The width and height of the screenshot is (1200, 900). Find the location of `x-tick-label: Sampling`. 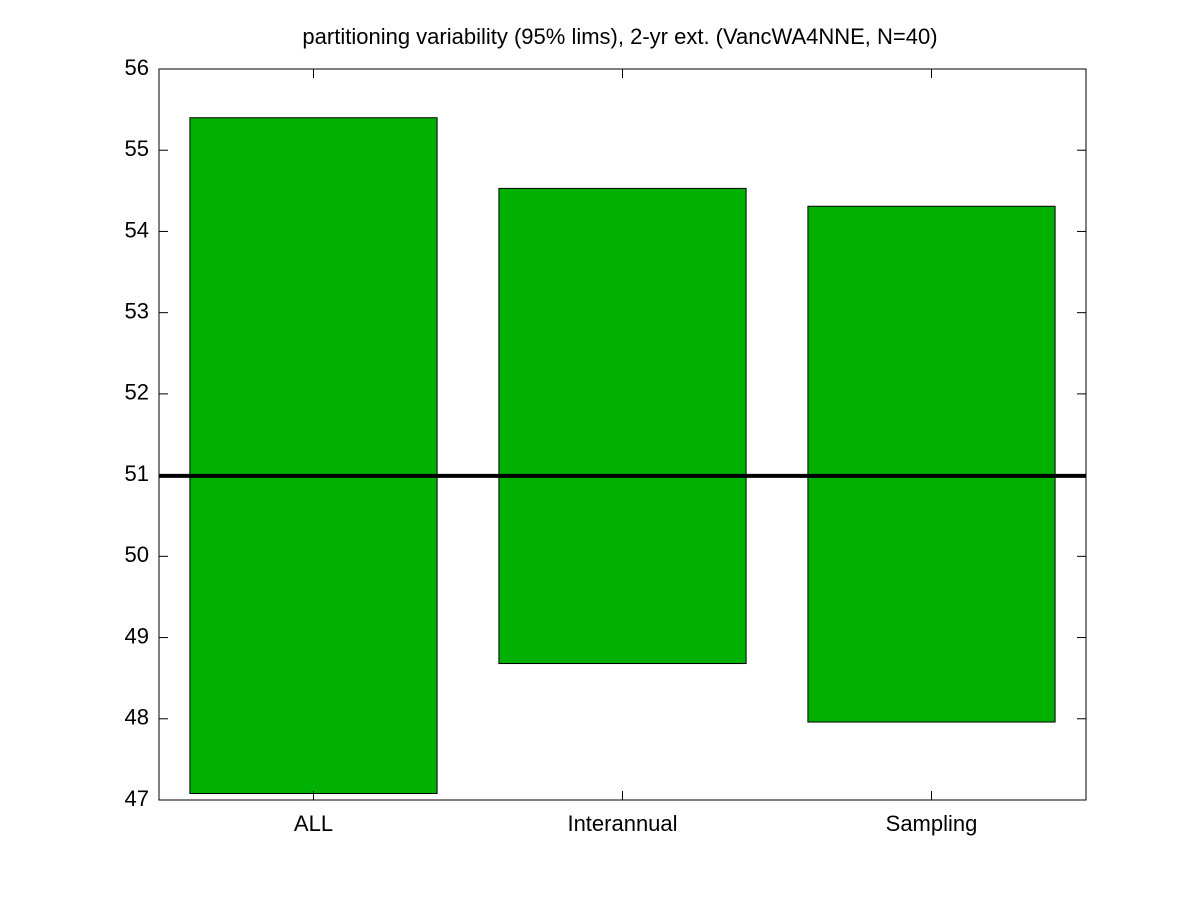

x-tick-label: Sampling is located at coordinates (932, 823).